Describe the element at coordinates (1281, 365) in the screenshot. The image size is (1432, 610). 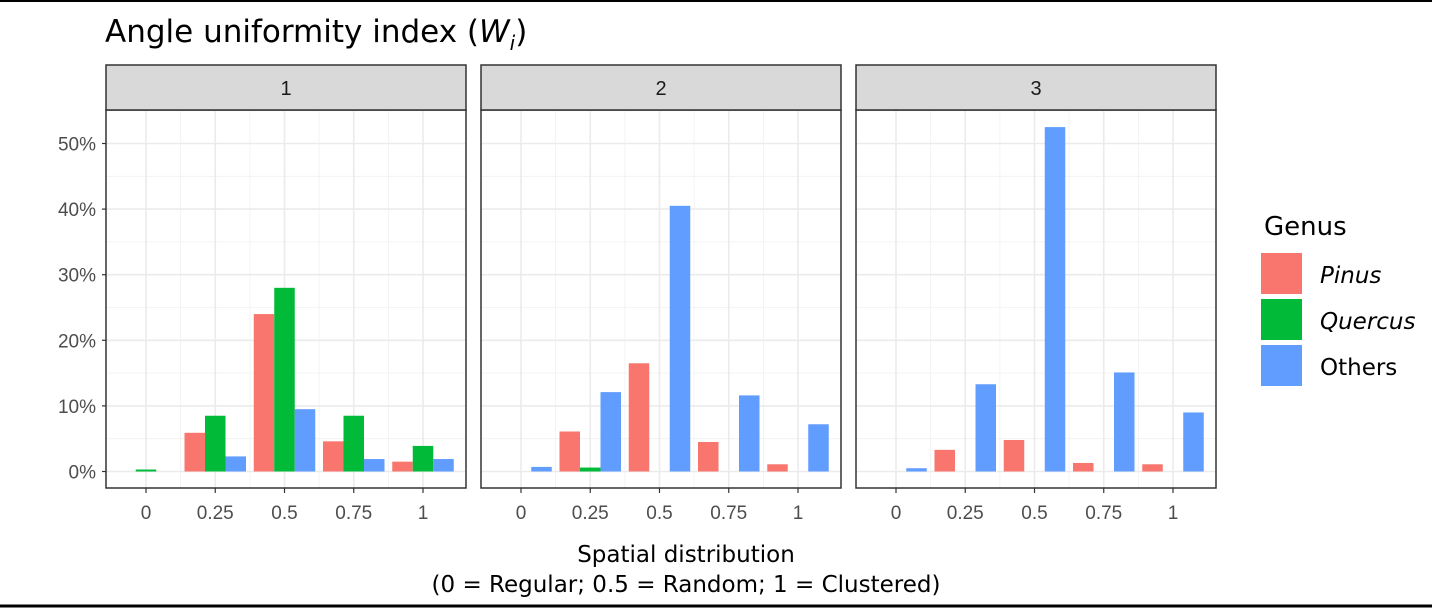
I see `legend-key-others` at that location.